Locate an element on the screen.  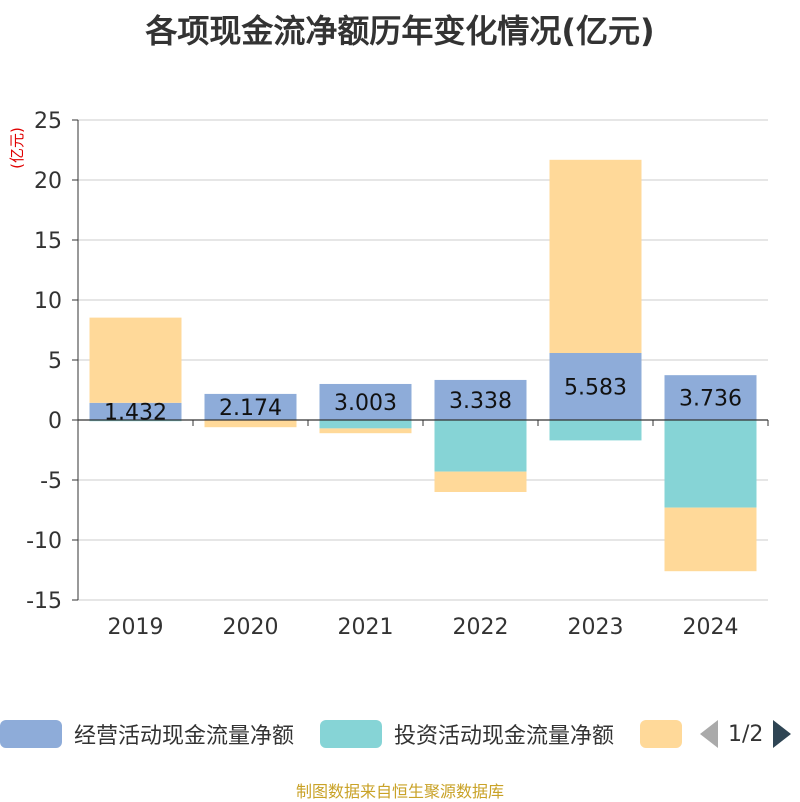
bar-s1-2022 is located at coordinates (480, 446).